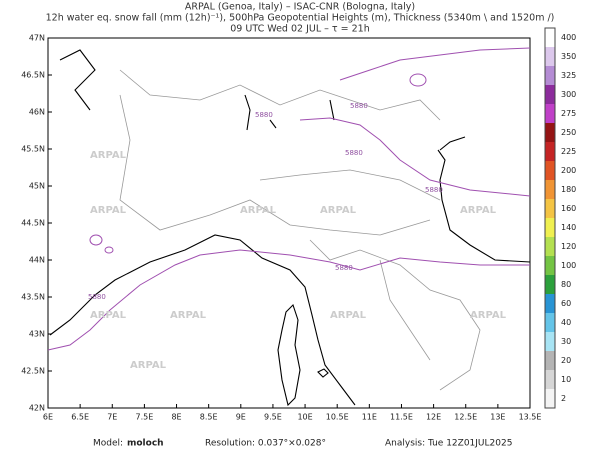 Image resolution: width=600 pixels, height=450 pixels. What do you see at coordinates (80, 417) in the screenshot?
I see `x-tick-label: 6.5E` at bounding box center [80, 417].